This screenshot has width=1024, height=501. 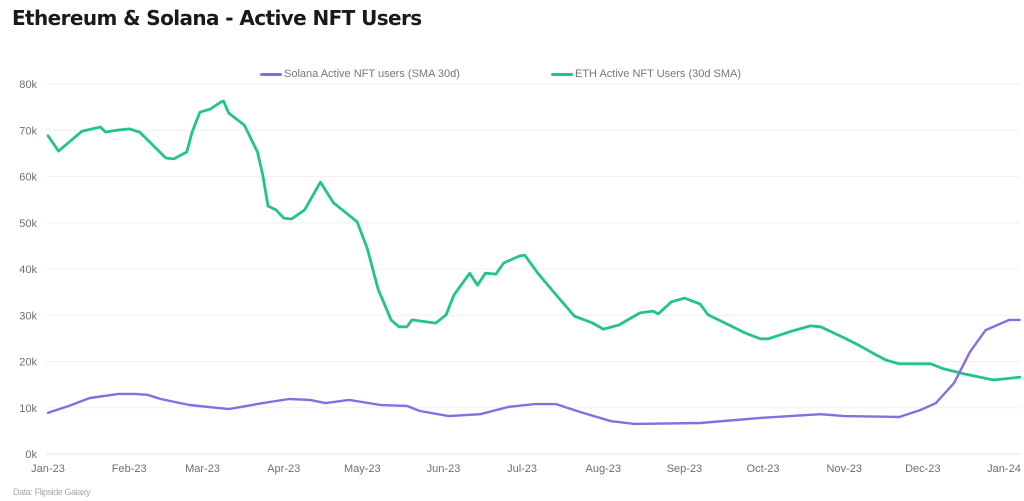 I want to click on x-tick-label: May-23, so click(x=362, y=469).